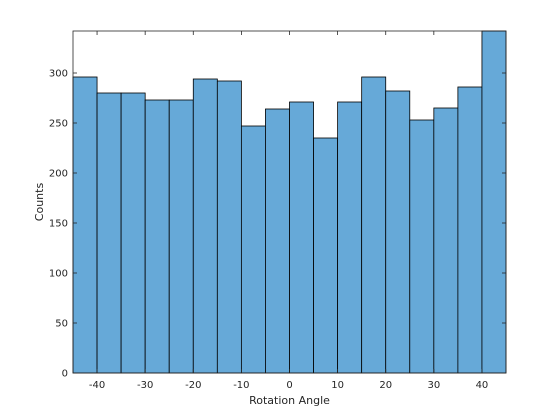  I want to click on x-tick-label: -30, so click(145, 385).